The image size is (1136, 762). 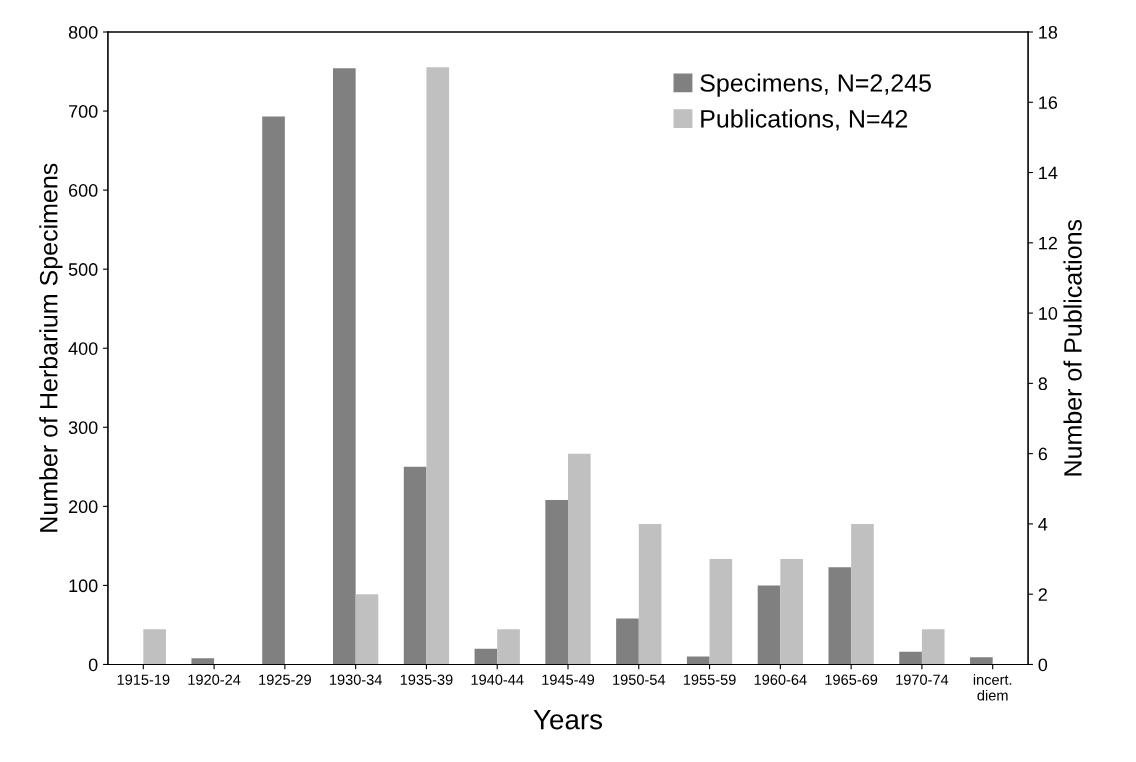 What do you see at coordinates (815, 85) in the screenshot?
I see `legend-label: Specimens, N=2,245` at bounding box center [815, 85].